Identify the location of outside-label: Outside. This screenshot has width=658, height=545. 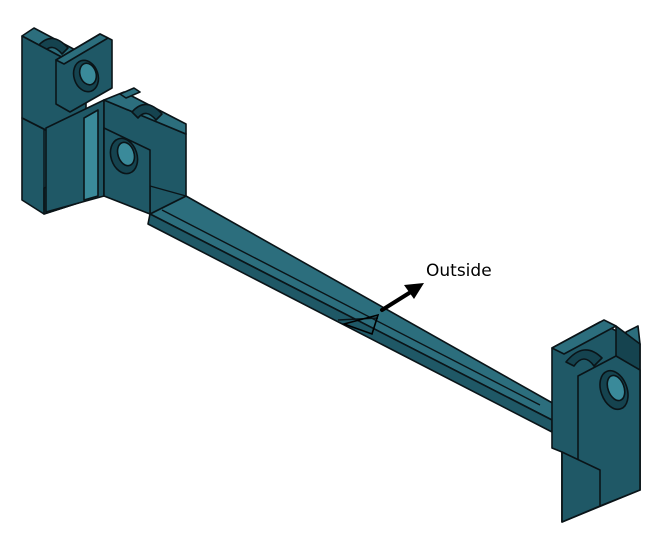
(459, 271).